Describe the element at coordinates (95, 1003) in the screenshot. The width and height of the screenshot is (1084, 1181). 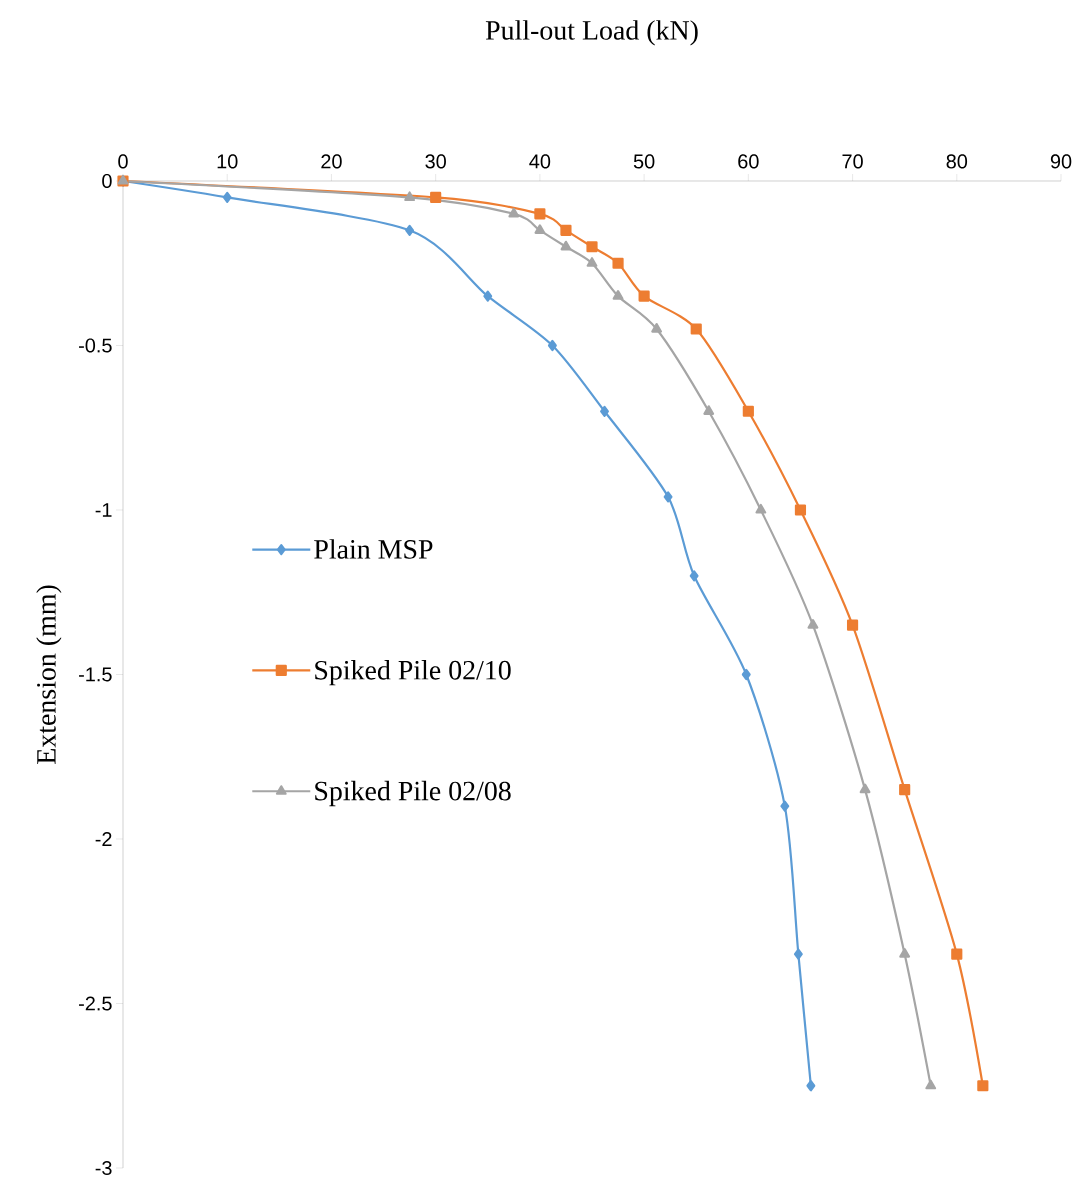
I see `y-tick-label: -2.5` at that location.